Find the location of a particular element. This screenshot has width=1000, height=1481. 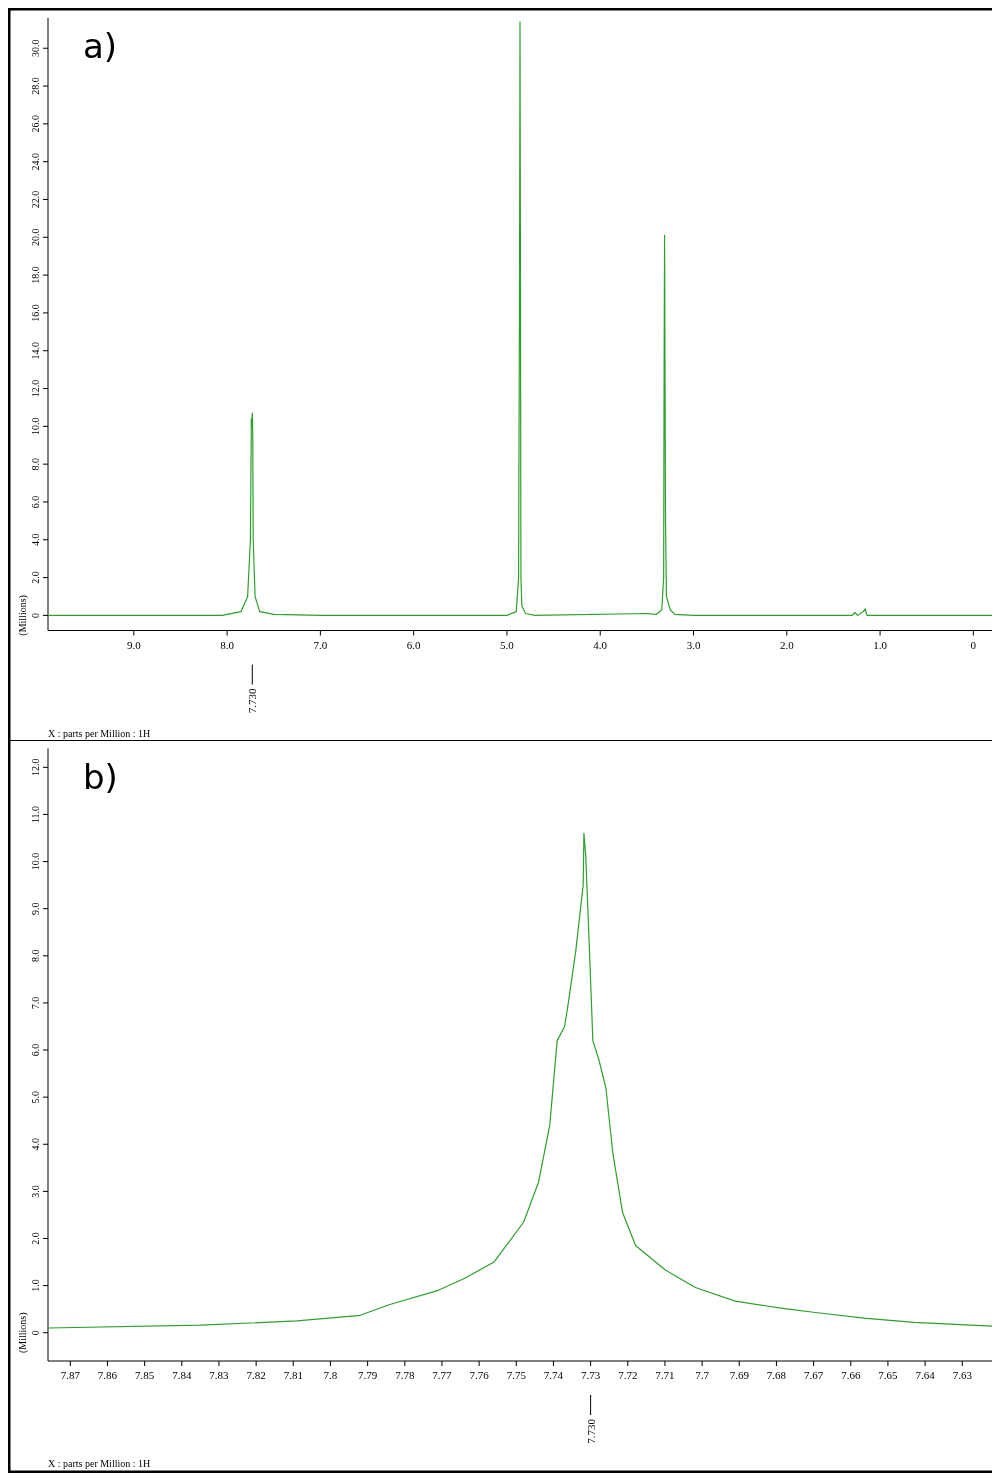

y-tick-label: 11.0 is located at coordinates (35, 814).